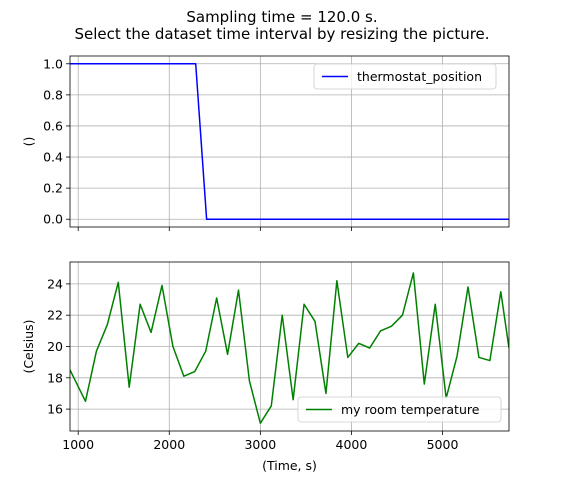 The image size is (565, 484). Describe the element at coordinates (169, 444) in the screenshot. I see `x-tick-label: 2000` at that location.